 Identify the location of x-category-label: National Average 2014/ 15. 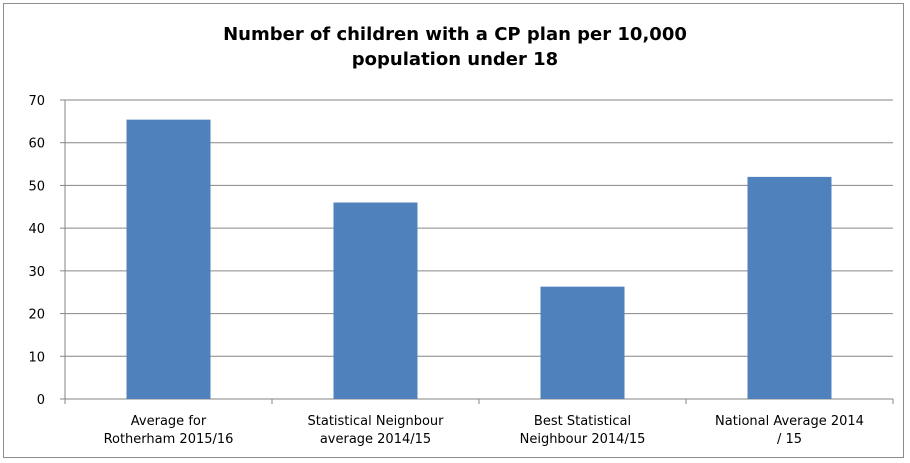
(789, 430).